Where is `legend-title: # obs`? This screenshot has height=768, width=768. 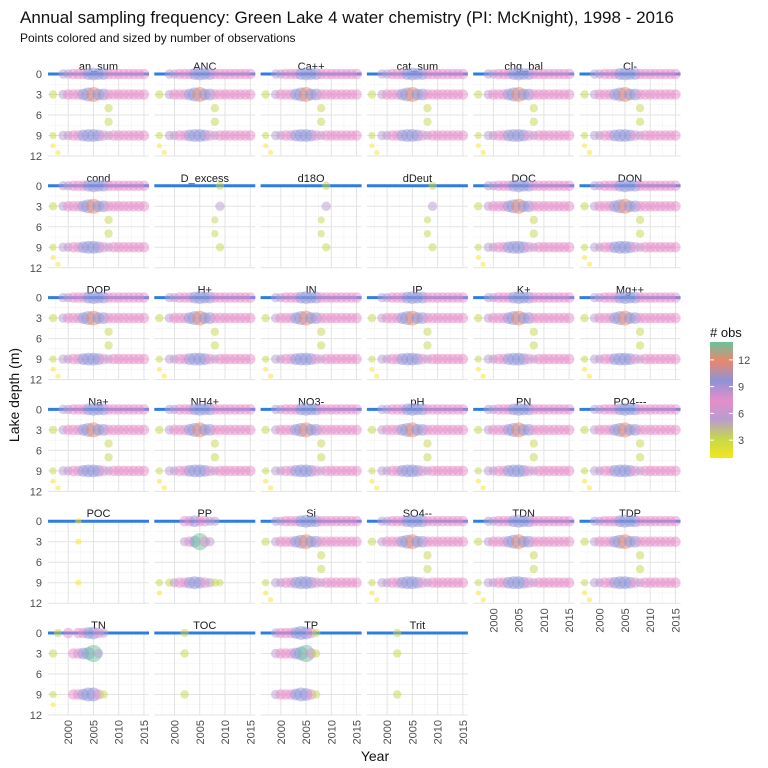
legend-title: # obs is located at coordinates (726, 332).